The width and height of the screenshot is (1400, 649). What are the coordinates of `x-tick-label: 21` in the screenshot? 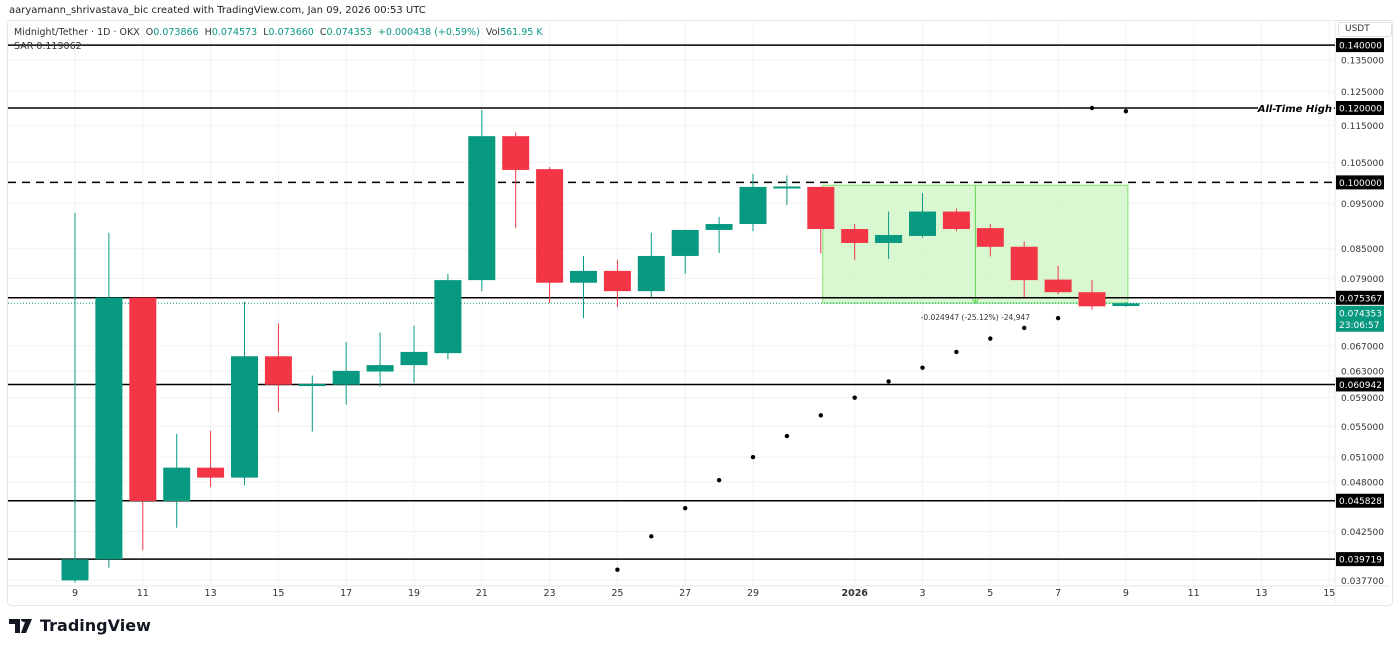 It's located at (482, 593).